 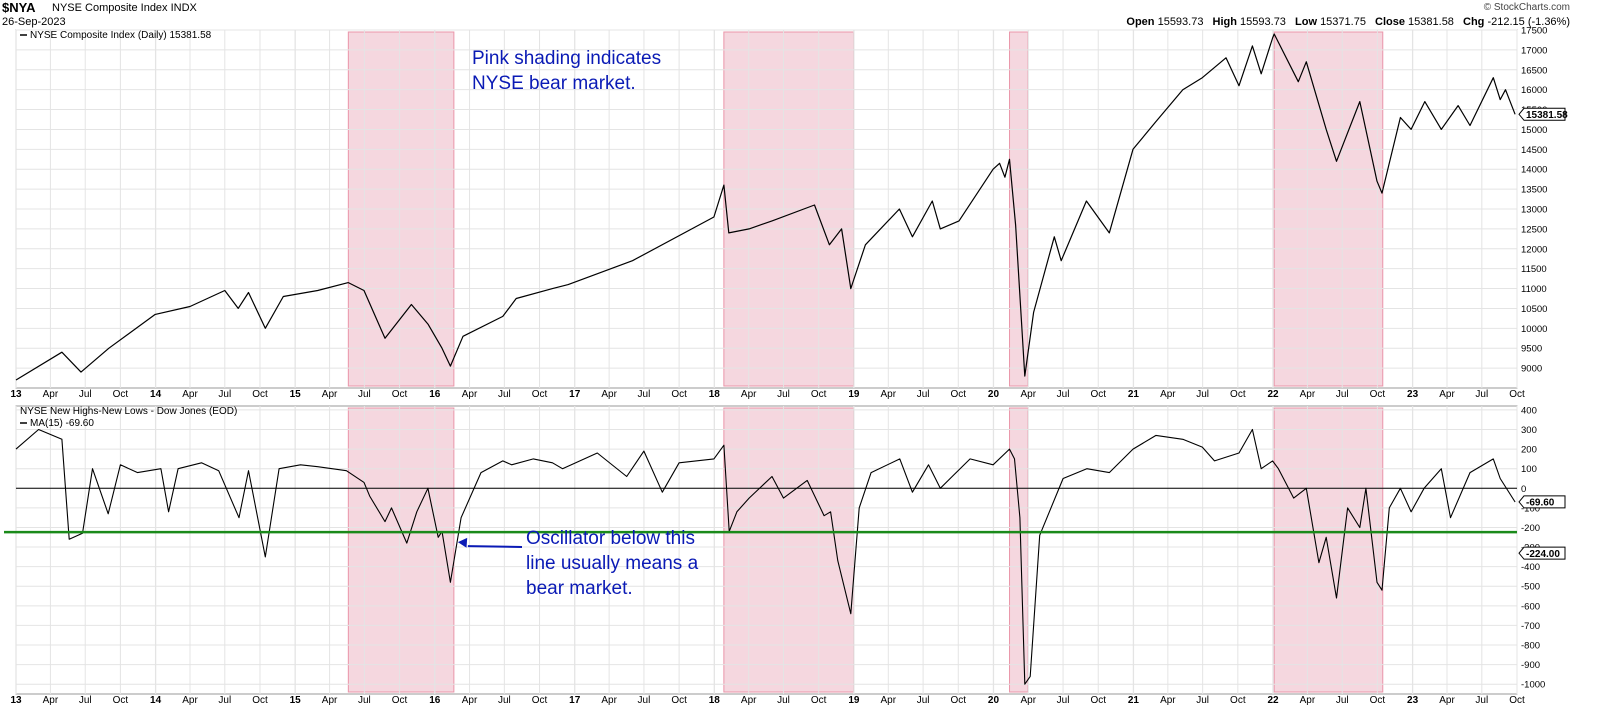 What do you see at coordinates (1028, 700) in the screenshot?
I see `x-tick-lower-29: Apr` at bounding box center [1028, 700].